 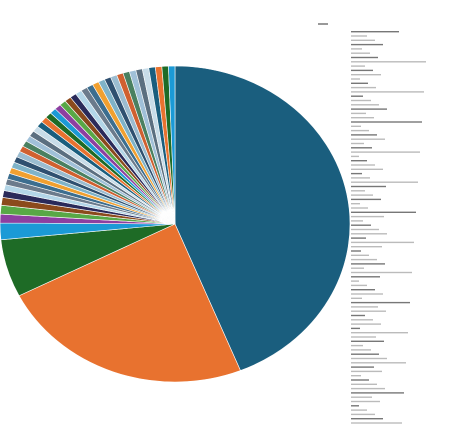 What do you see at coordinates (323, 24) in the screenshot?
I see `legend-heading` at bounding box center [323, 24].